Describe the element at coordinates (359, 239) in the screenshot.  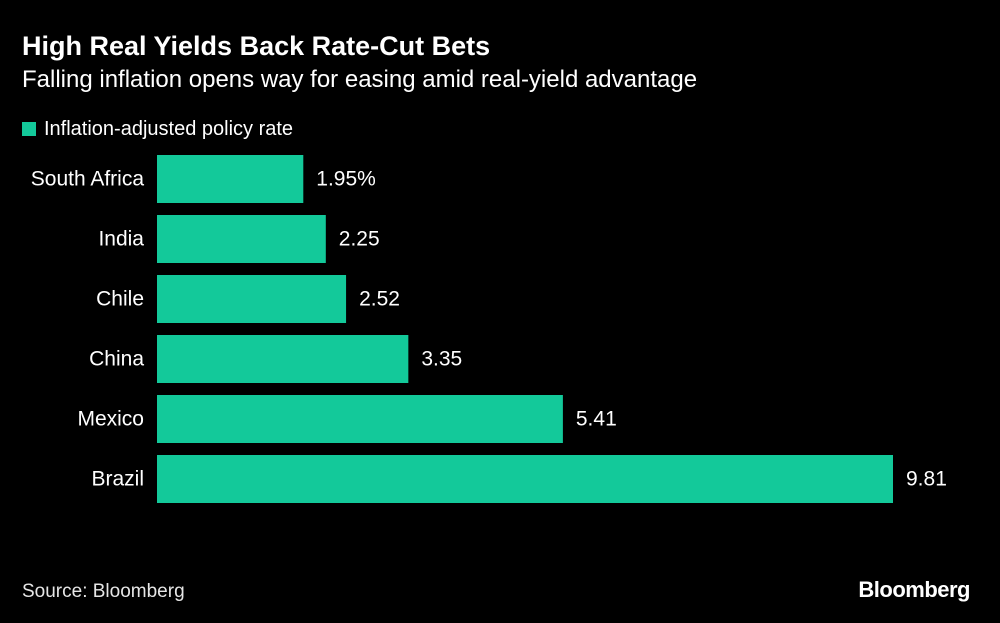
I see `value-label: 2.25` at that location.